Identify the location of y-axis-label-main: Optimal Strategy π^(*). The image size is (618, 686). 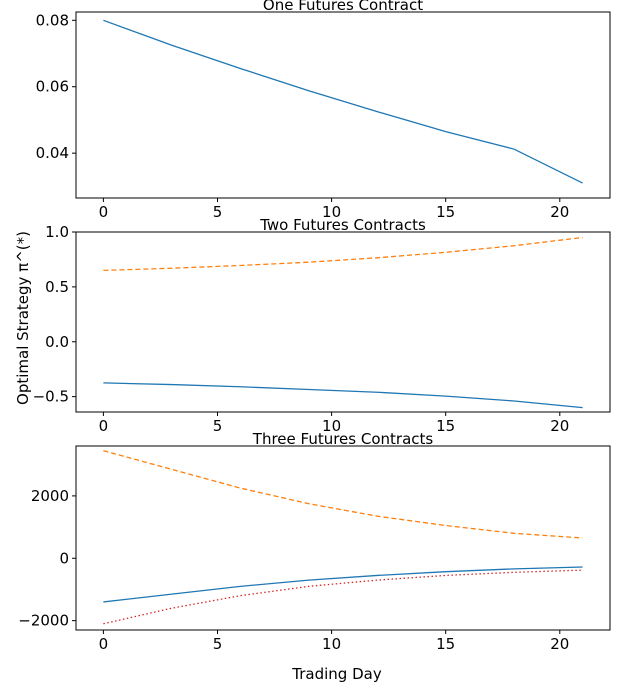
(23, 318).